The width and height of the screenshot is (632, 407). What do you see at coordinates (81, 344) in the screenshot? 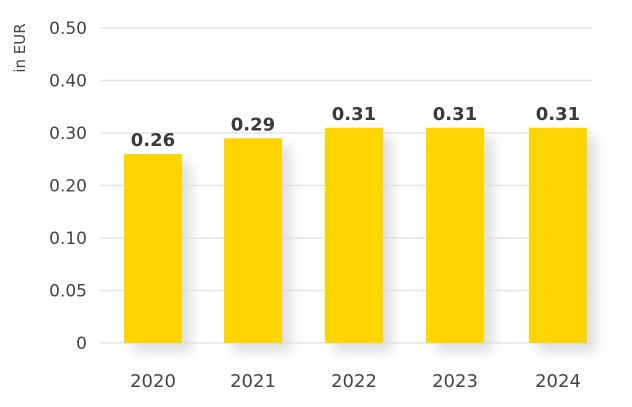
I see `y-tick-label: 0` at bounding box center [81, 344].